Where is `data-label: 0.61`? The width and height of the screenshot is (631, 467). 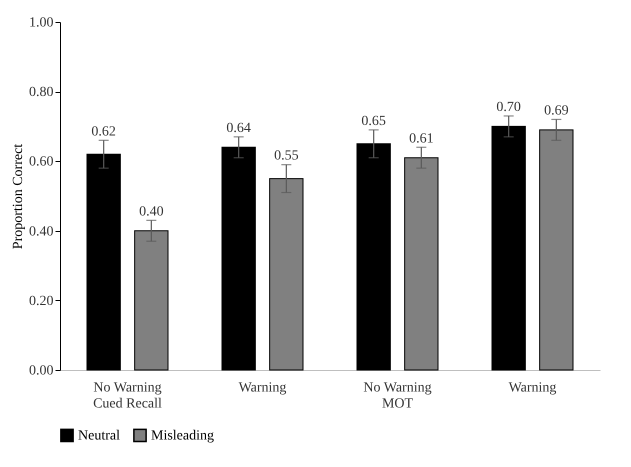 data-label: 0.61 is located at coordinates (421, 138).